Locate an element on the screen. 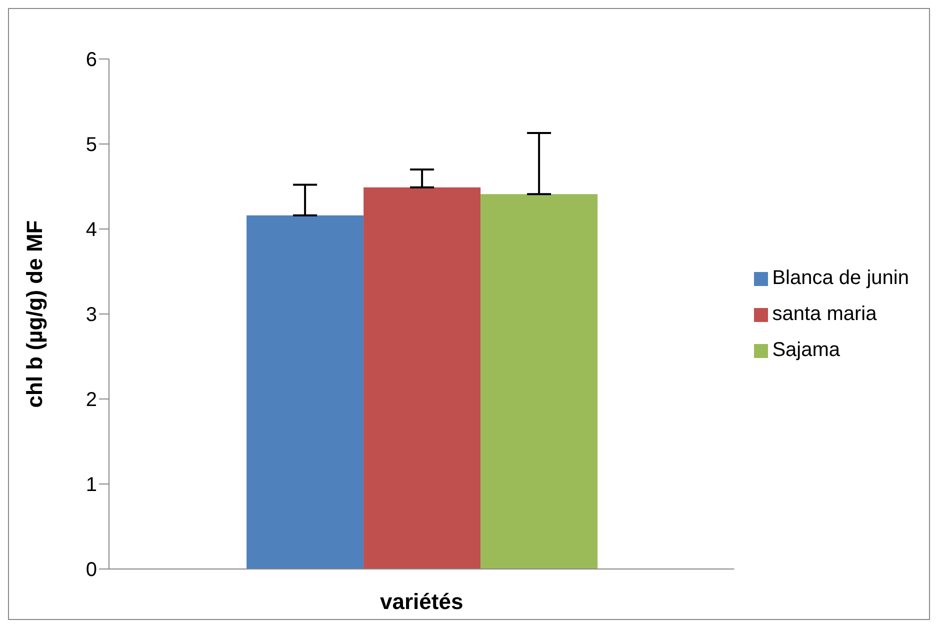 The width and height of the screenshot is (948, 634). y-tick-label: 2 is located at coordinates (91, 400).